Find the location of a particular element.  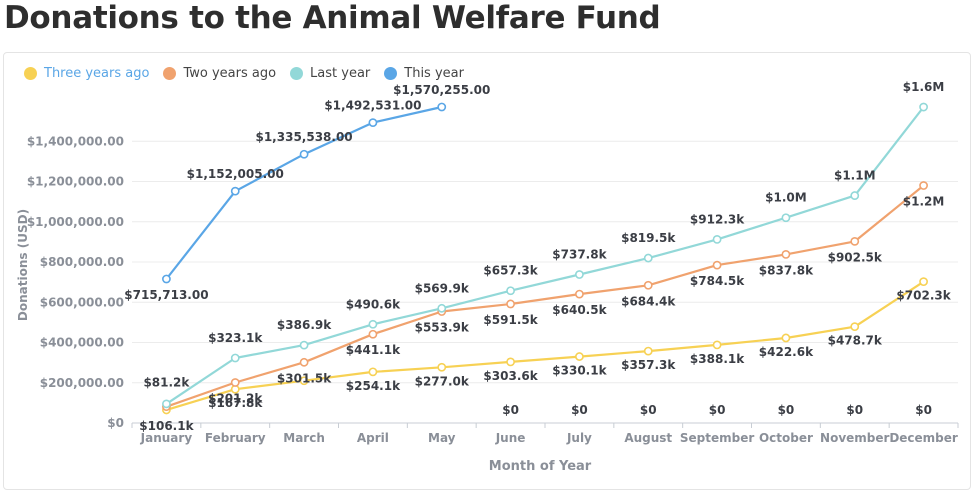

data-label: $478.7k is located at coordinates (855, 341).